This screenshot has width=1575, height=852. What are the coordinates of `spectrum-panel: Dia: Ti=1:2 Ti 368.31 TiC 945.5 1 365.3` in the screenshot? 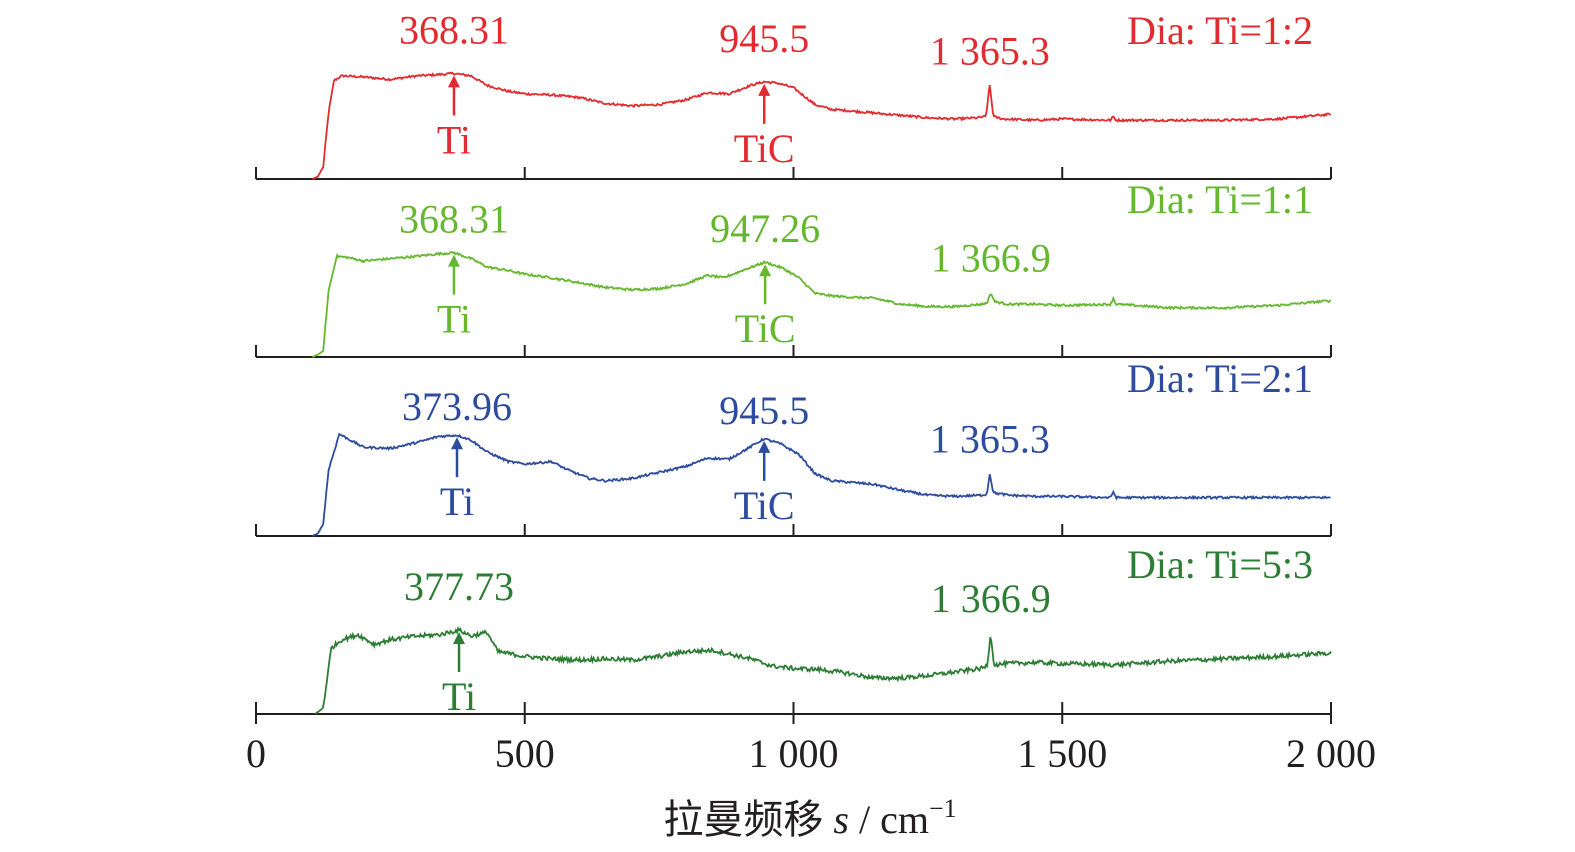 It's located at (793, 93).